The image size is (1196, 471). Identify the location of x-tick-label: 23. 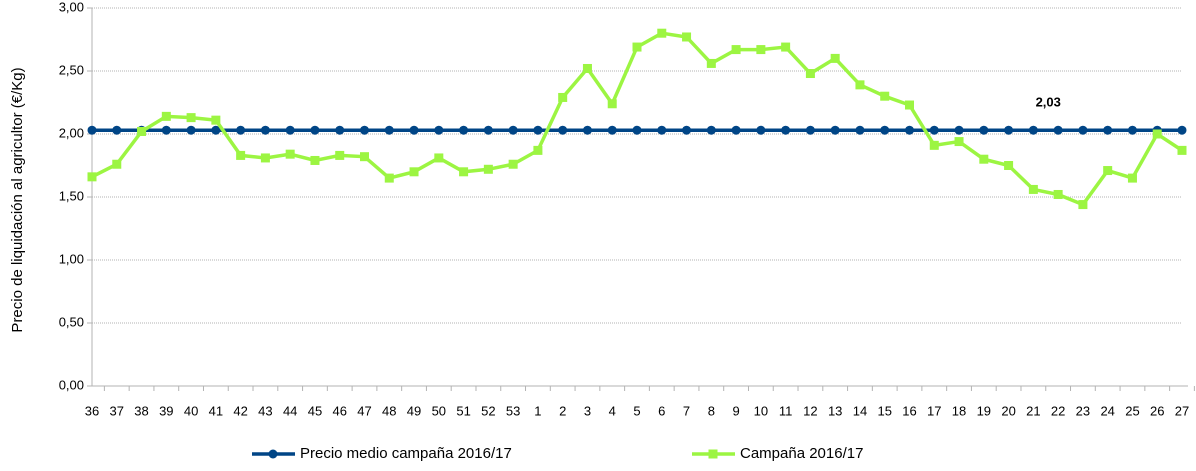
(1083, 410).